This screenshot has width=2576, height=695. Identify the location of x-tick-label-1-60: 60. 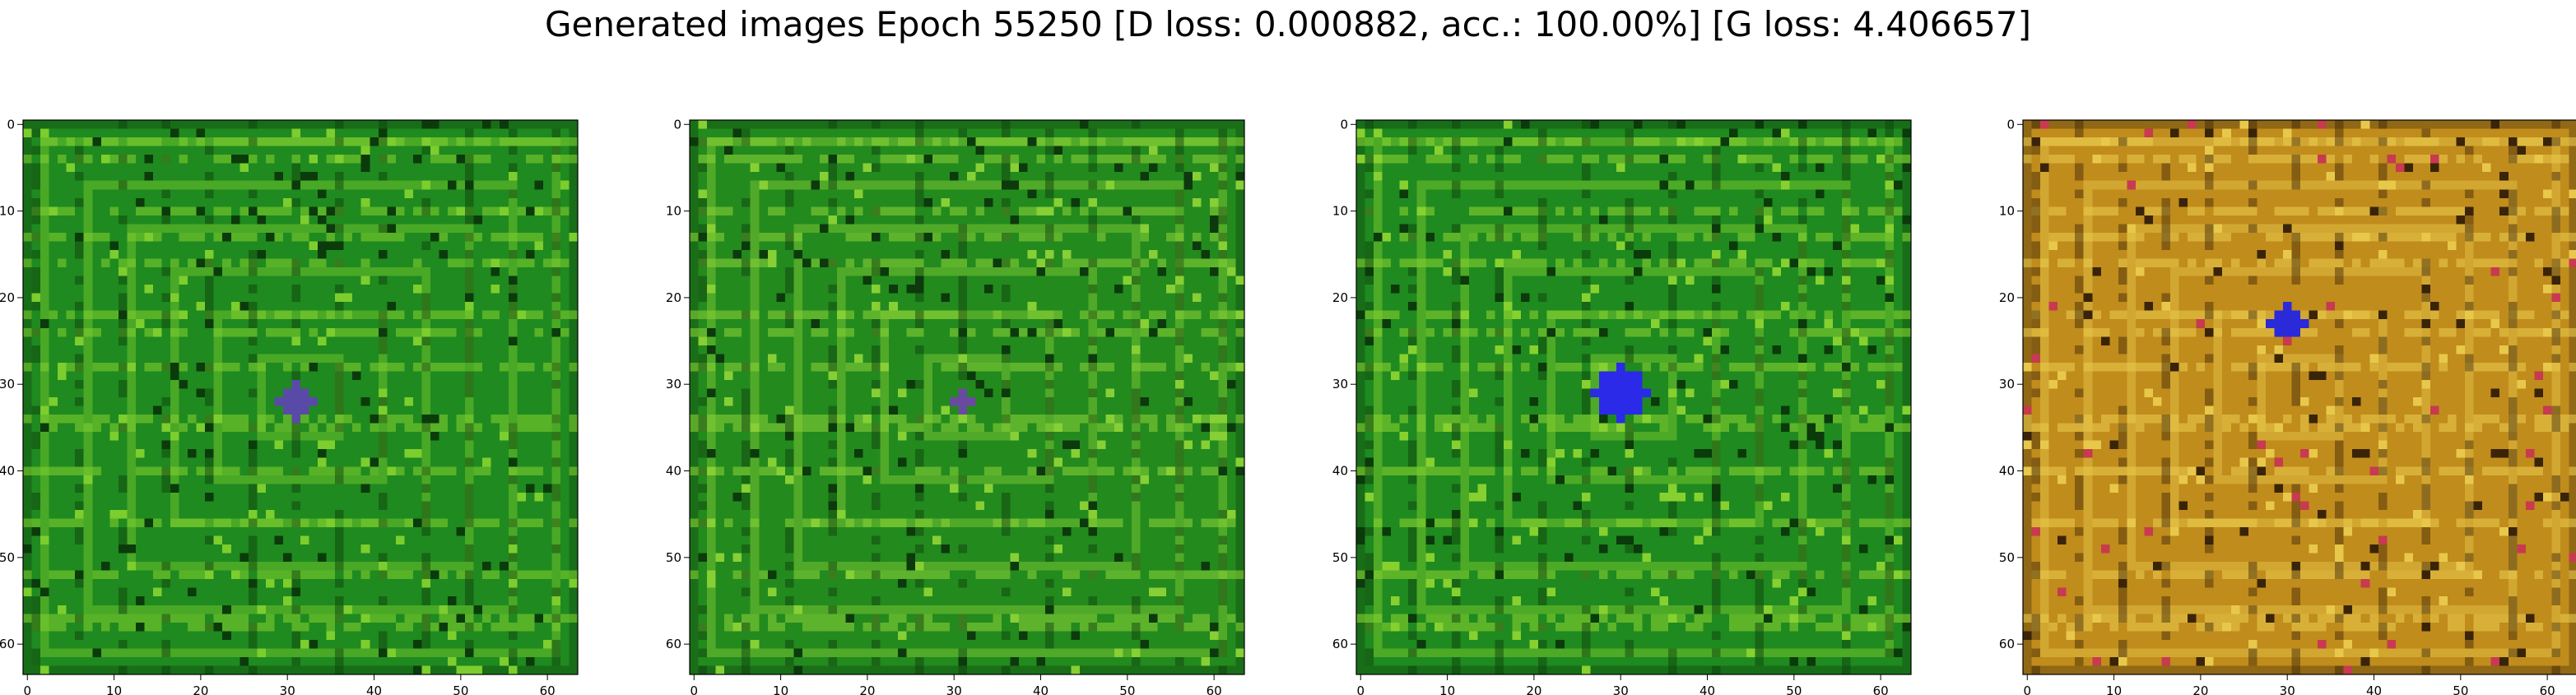
(548, 689).